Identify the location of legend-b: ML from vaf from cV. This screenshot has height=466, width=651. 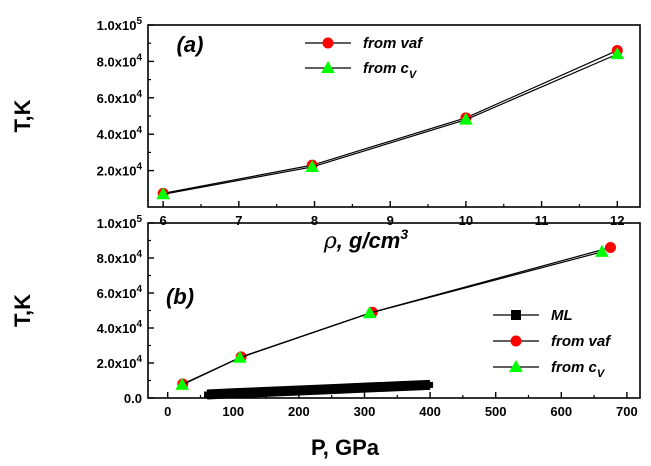
(552, 343).